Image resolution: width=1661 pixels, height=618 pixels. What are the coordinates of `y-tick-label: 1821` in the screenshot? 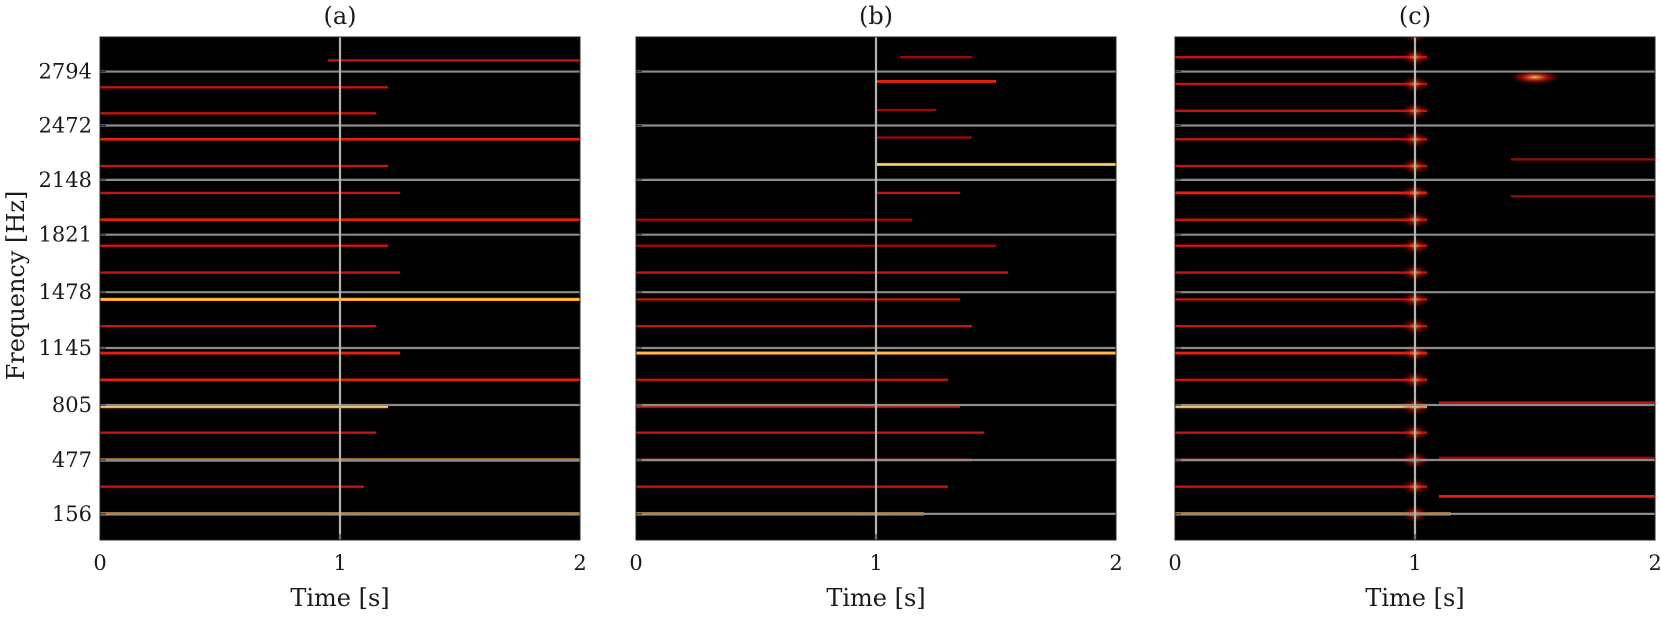 It's located at (65, 235).